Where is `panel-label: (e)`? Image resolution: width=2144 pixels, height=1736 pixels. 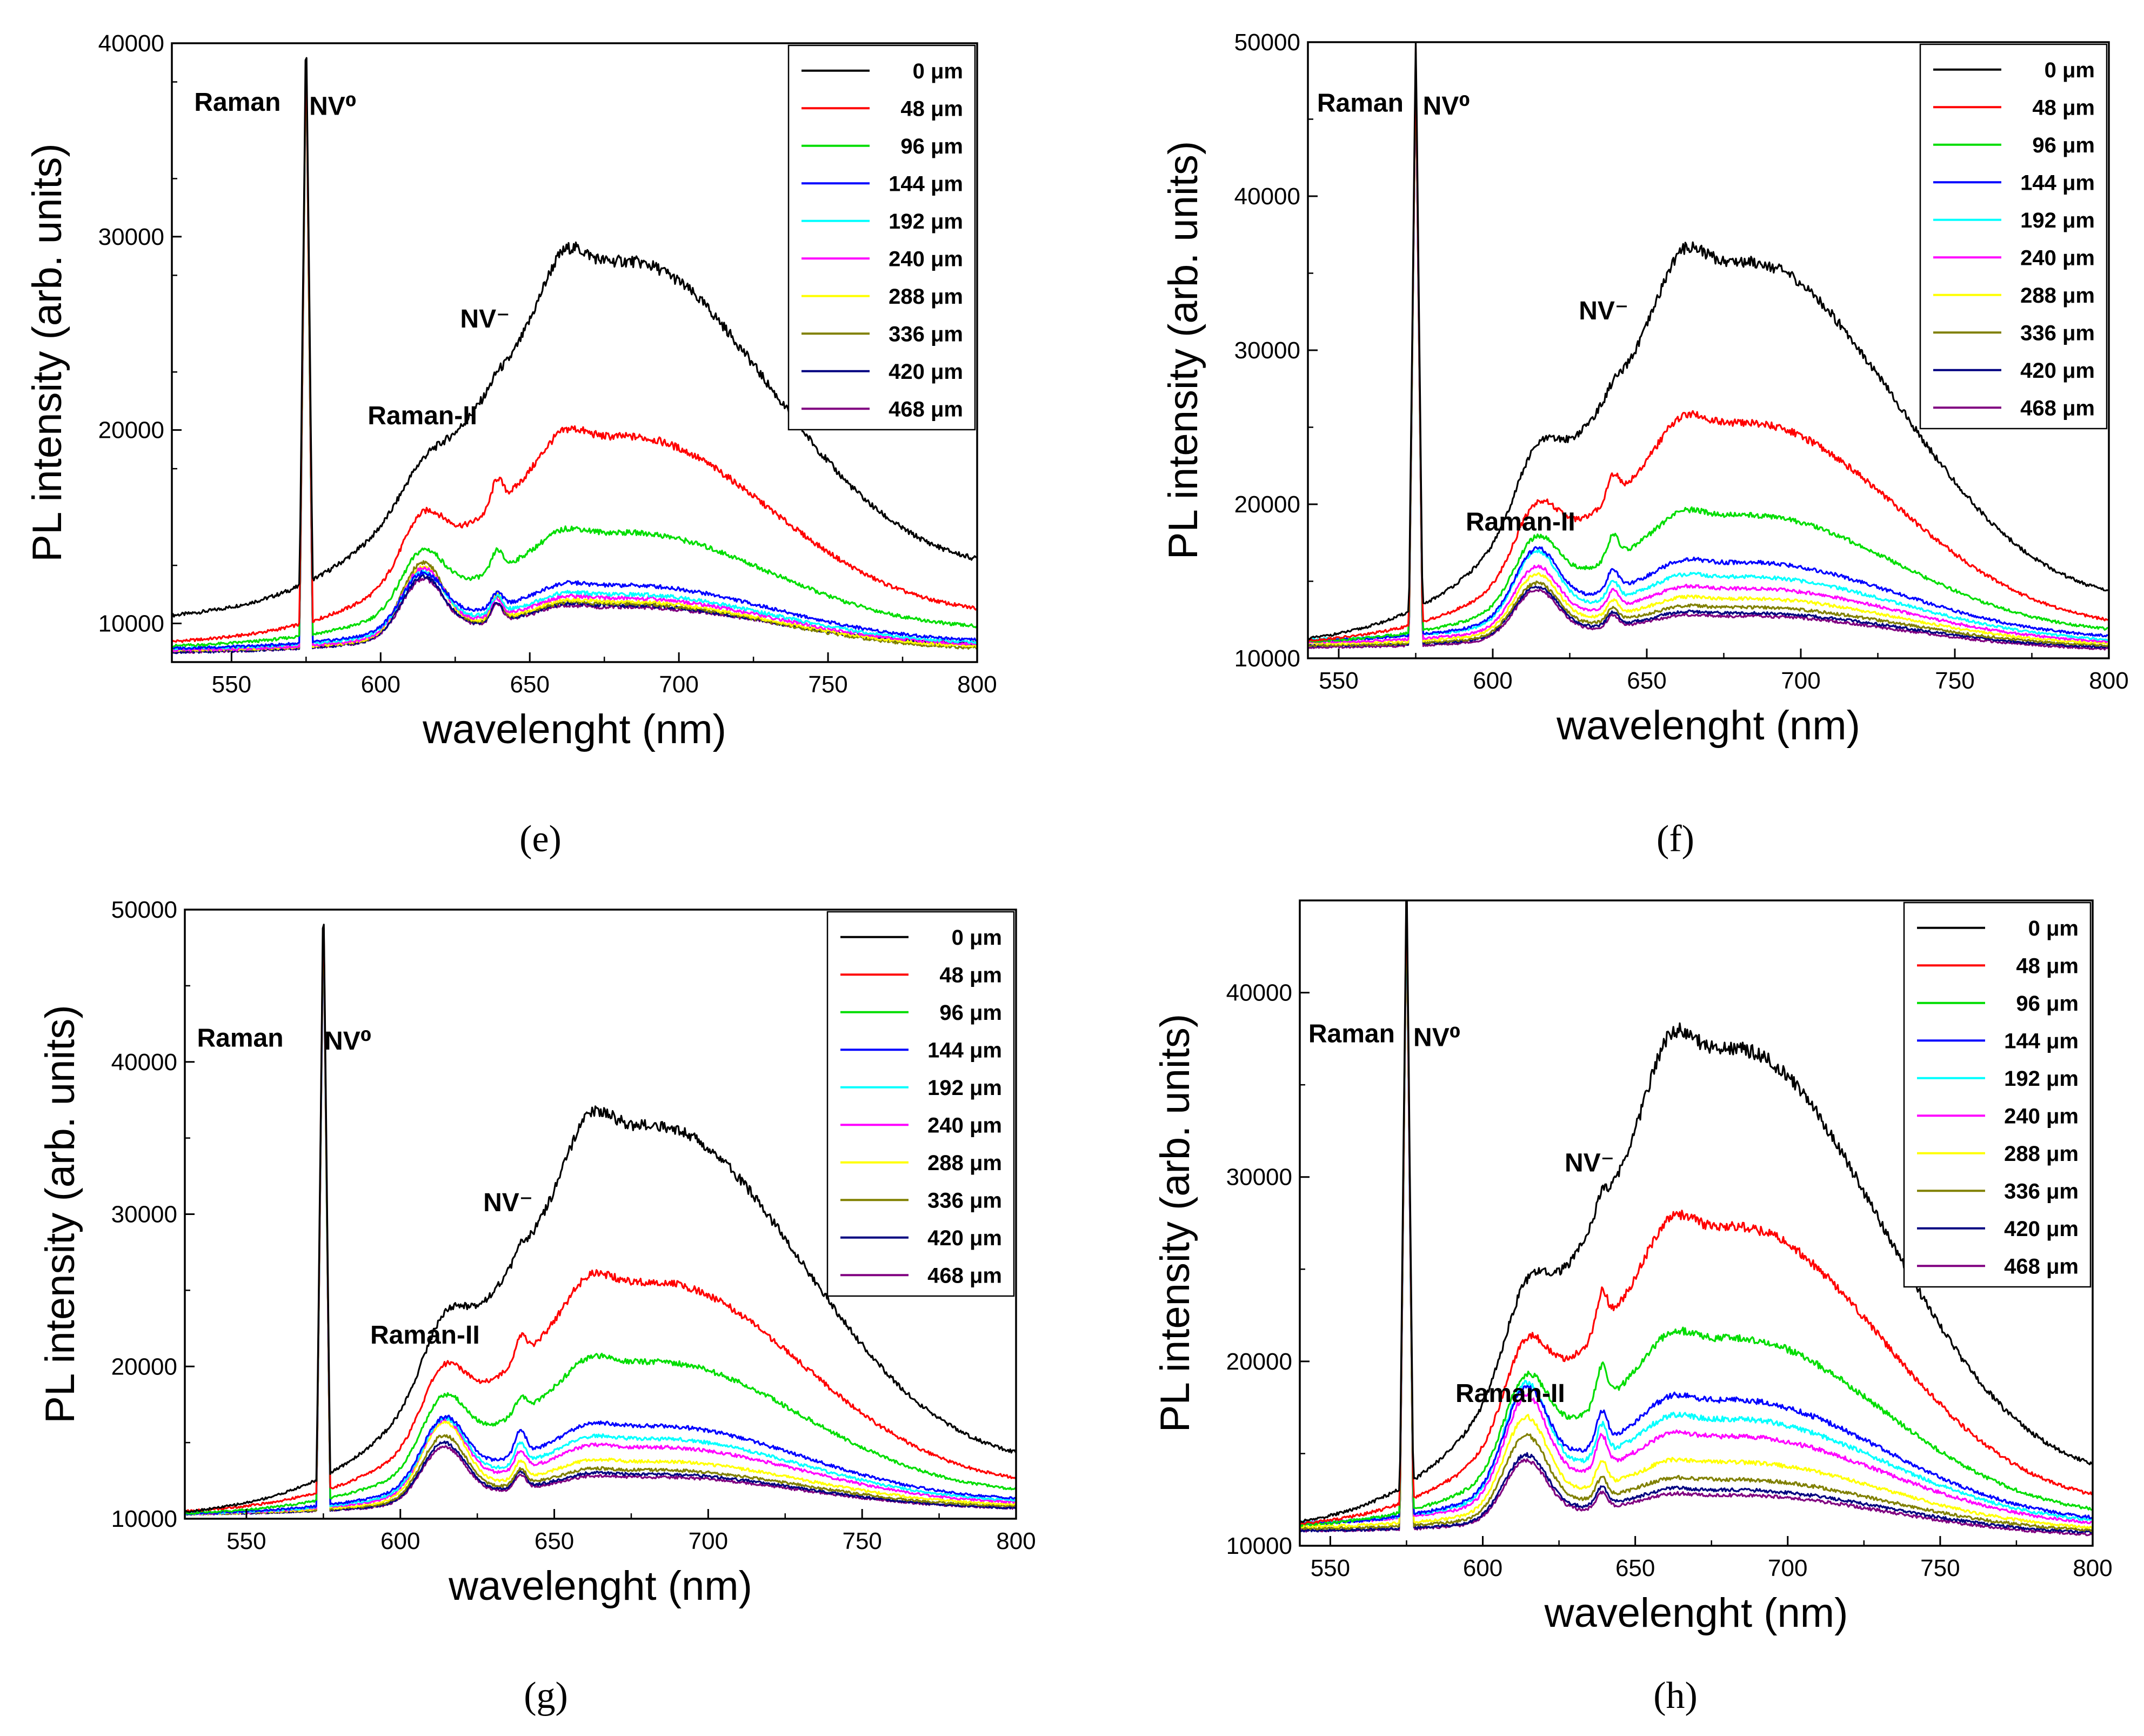
panel-label: (e) is located at coordinates (540, 839).